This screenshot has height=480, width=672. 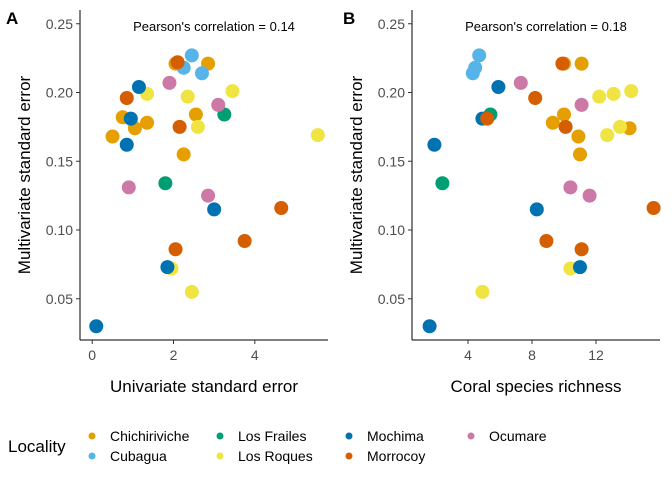 I want to click on x-tick-label: 12, so click(x=596, y=355).